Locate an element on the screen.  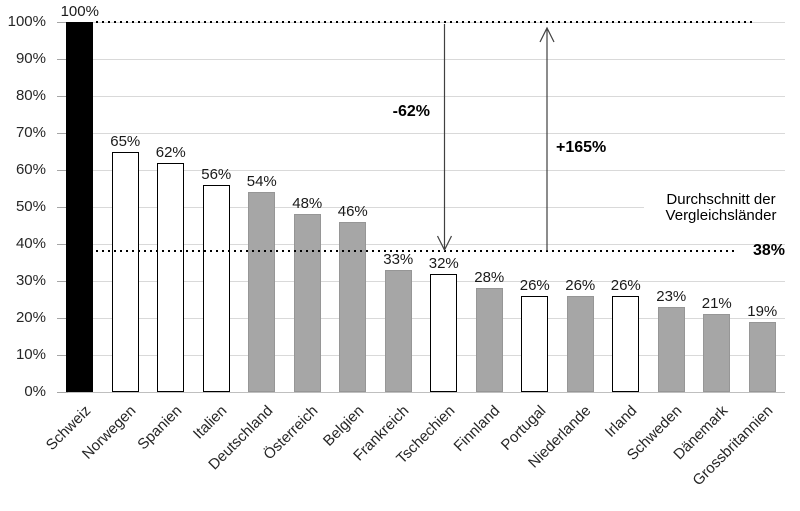
bar-value-label: 48% is located at coordinates (307, 204).